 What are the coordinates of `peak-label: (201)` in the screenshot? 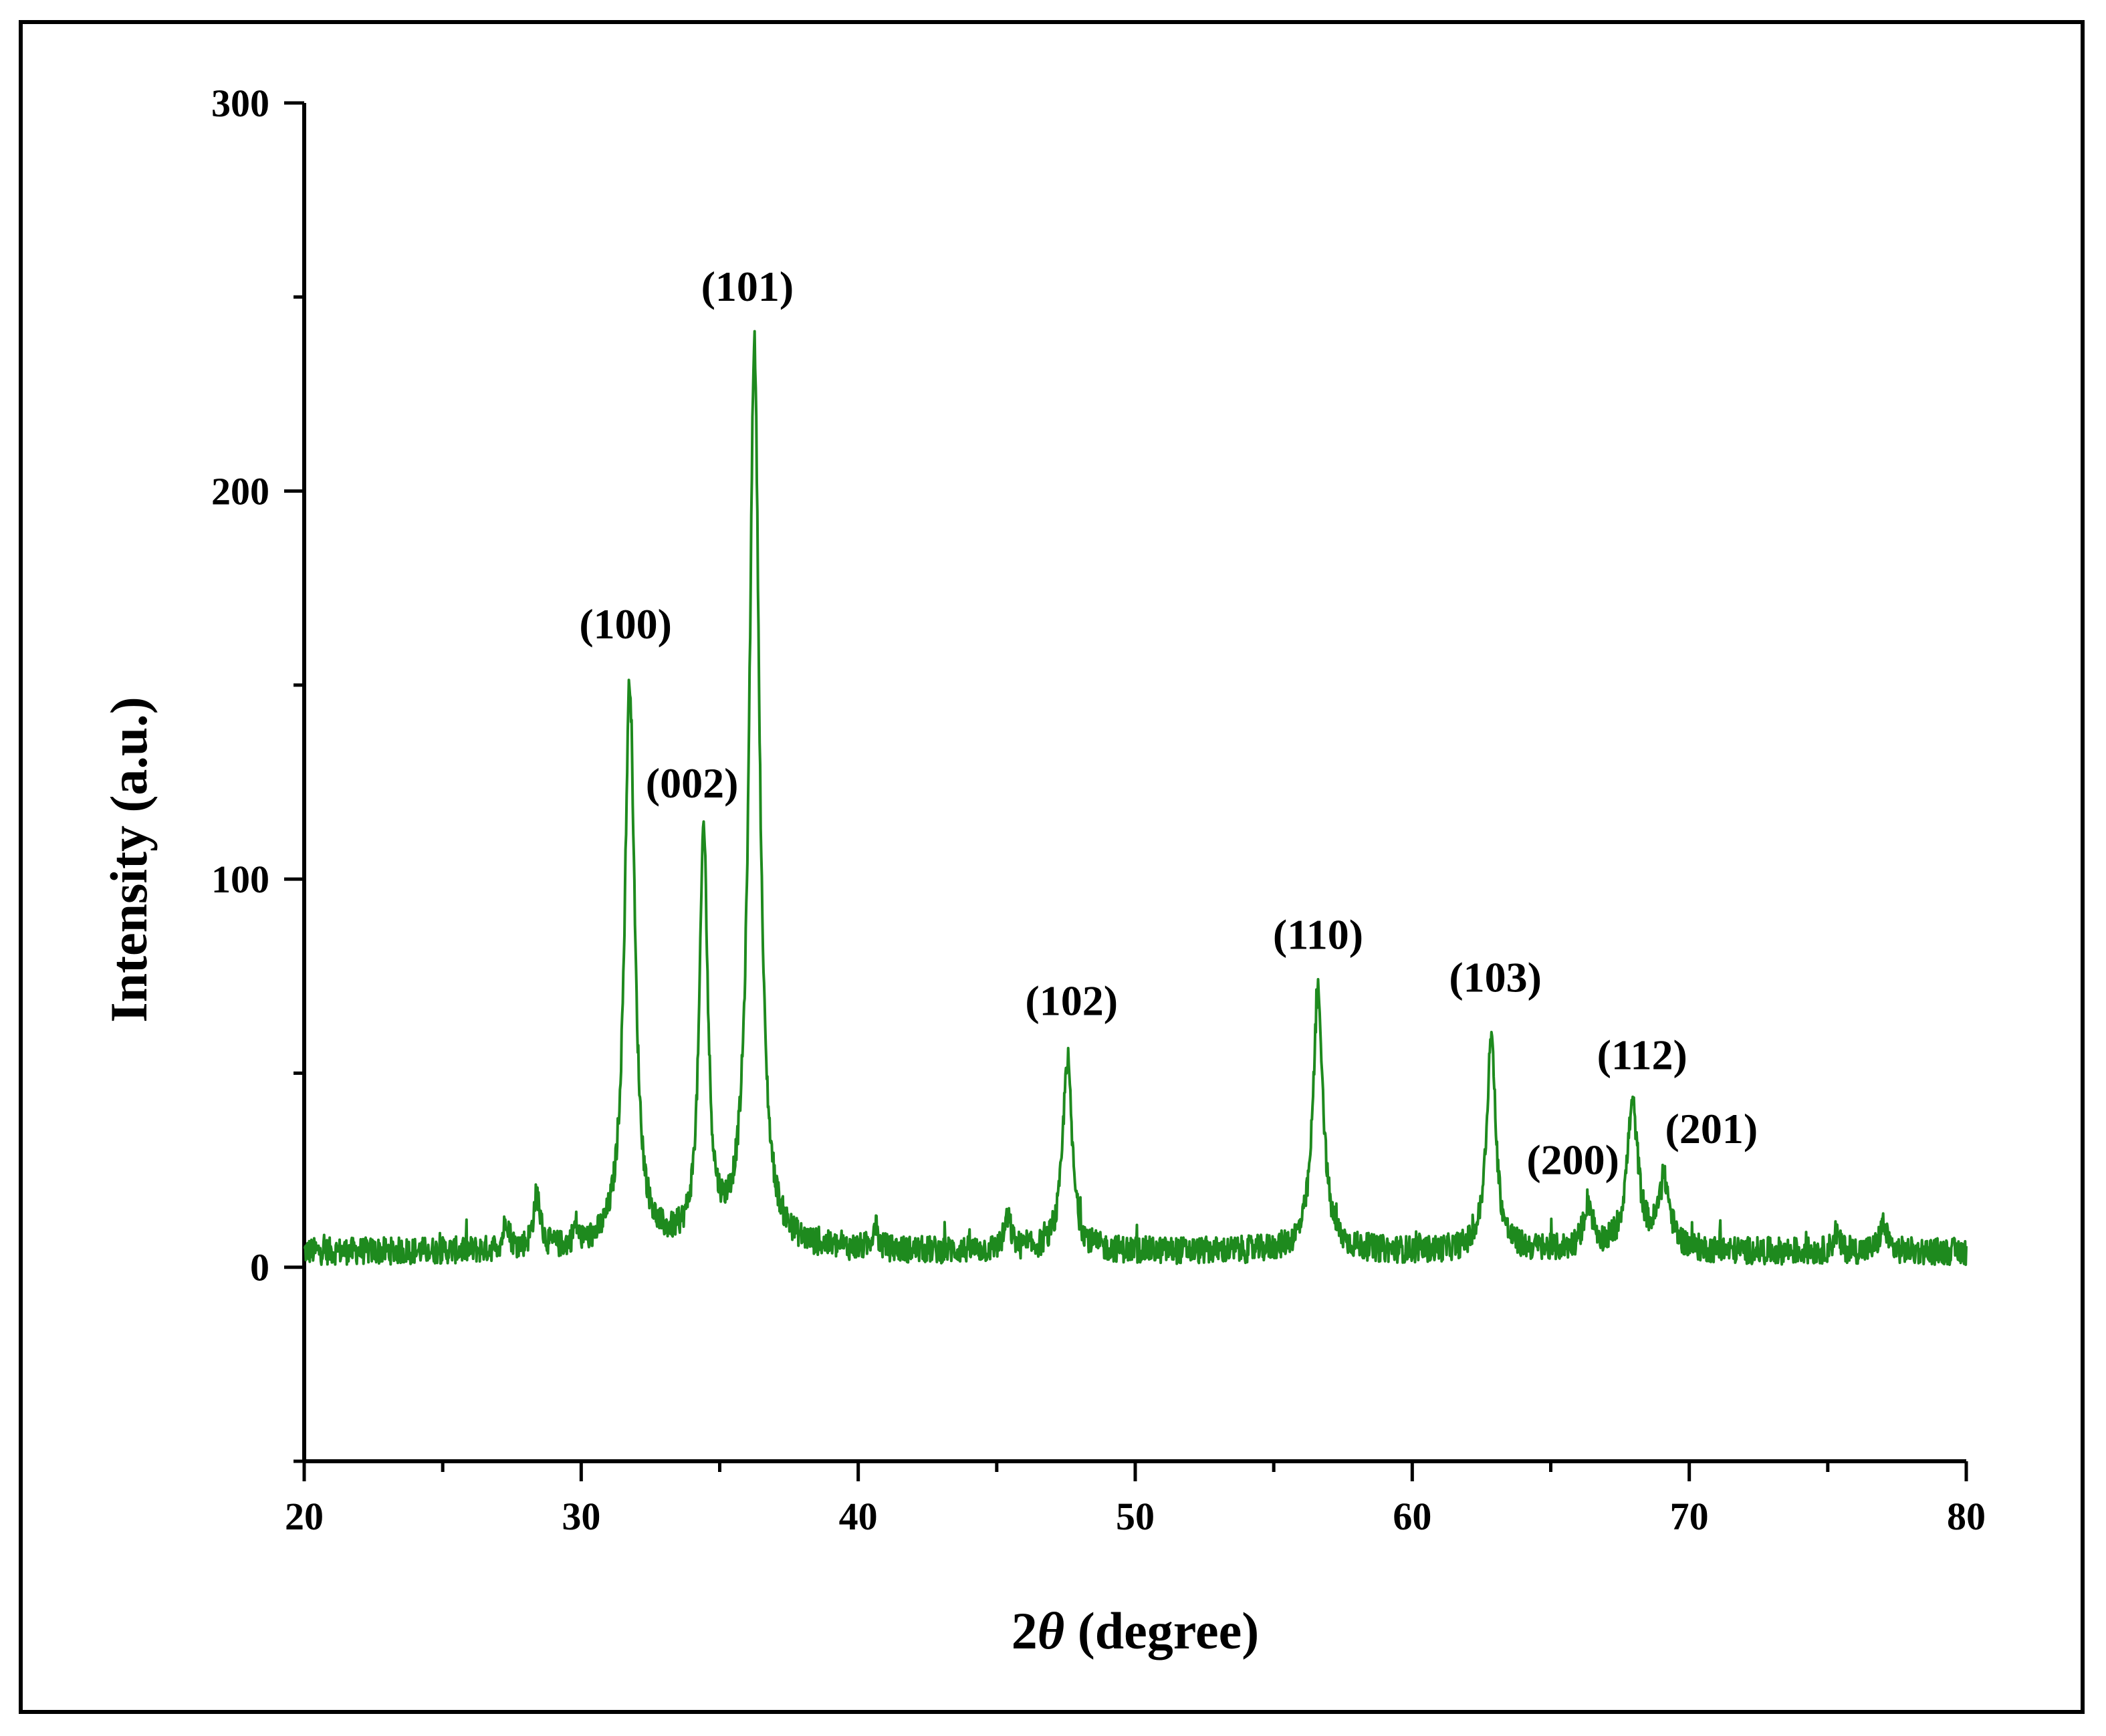 It's located at (1711, 1128).